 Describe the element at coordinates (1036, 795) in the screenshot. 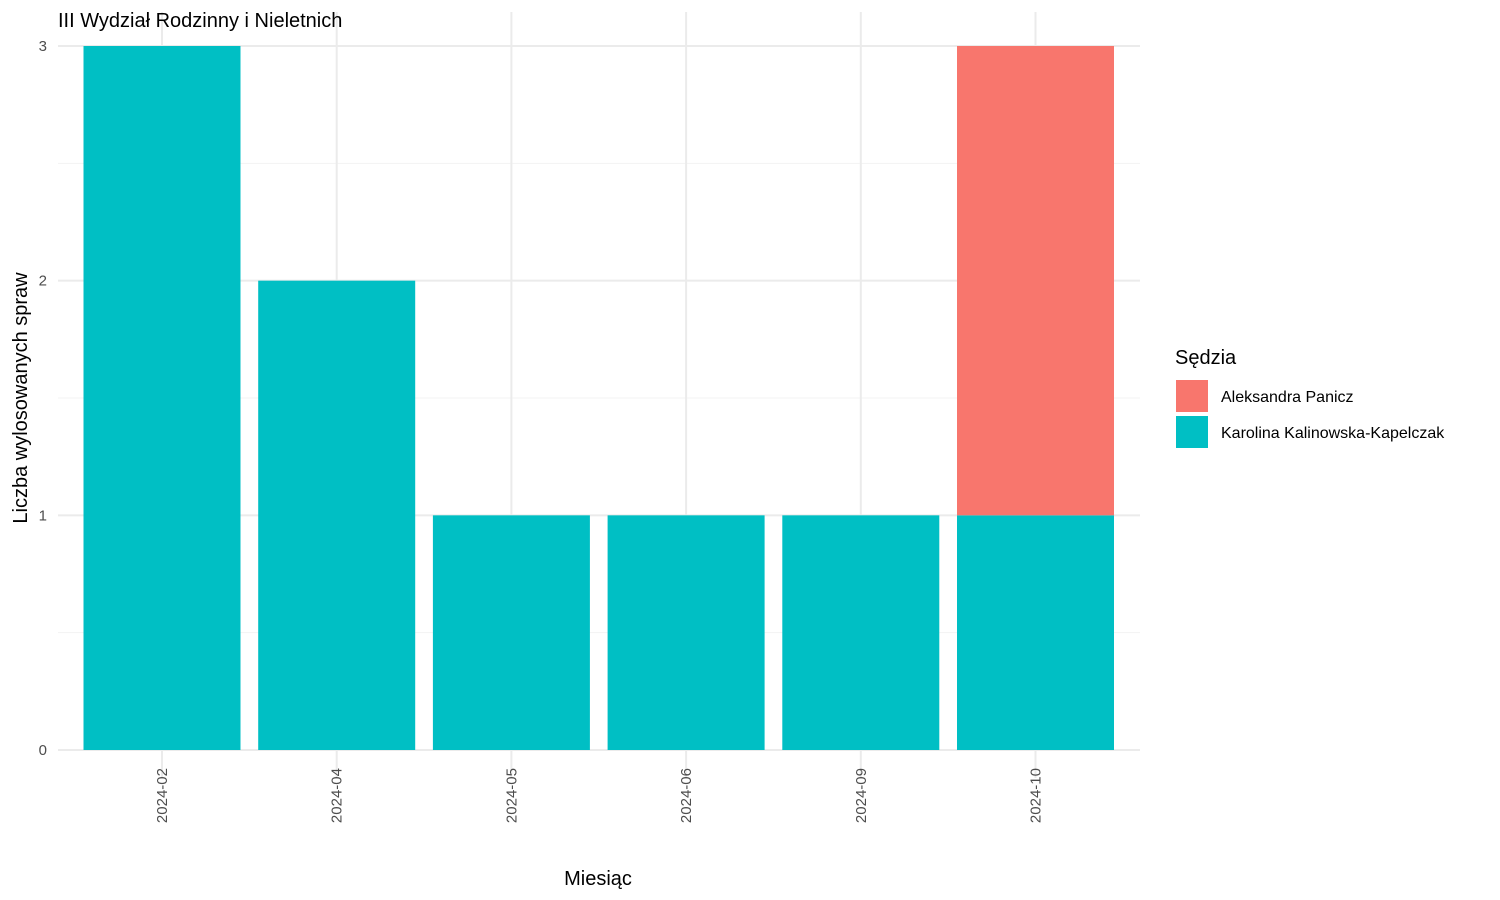

I see `x-tick-label: 2024-10` at that location.